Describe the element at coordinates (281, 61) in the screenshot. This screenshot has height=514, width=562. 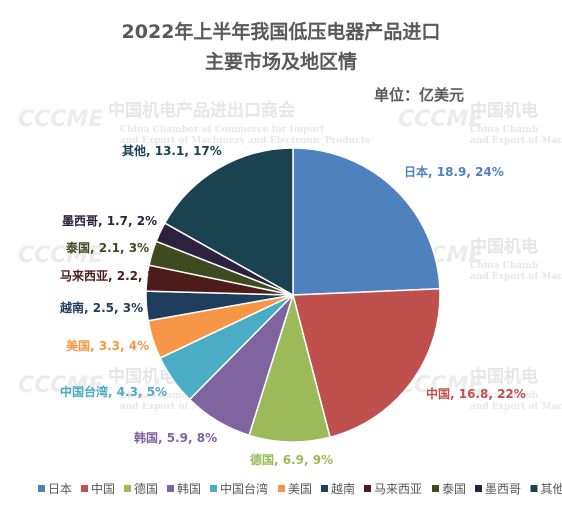
I see `chart-title-line-2: 主要市场及地区情` at that location.